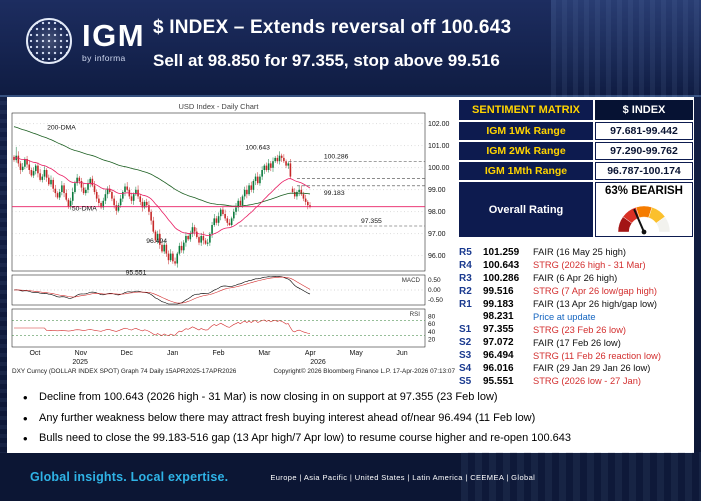  Describe the element at coordinates (218, 106) in the screenshot. I see `svg-text: USD Index - Daily Chart` at that location.